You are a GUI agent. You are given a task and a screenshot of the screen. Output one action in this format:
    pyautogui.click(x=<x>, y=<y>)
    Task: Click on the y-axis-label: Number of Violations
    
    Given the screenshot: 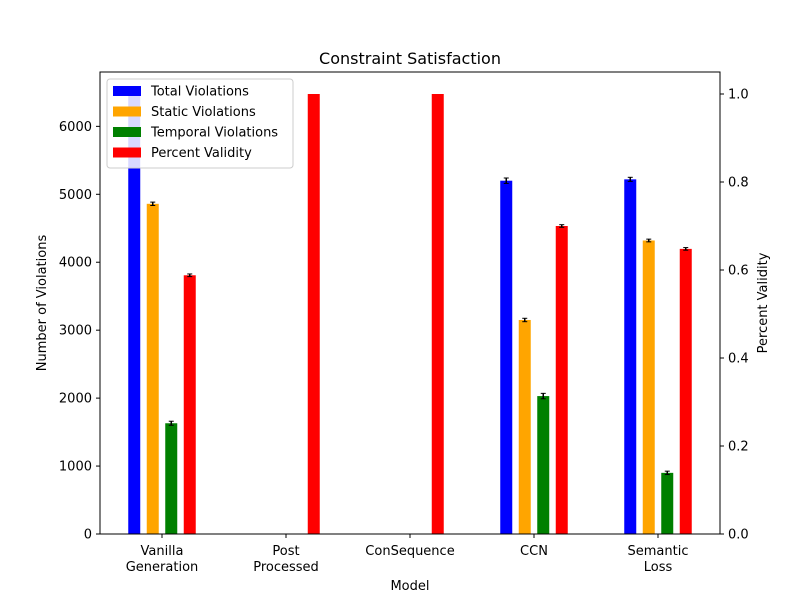 What is the action you would take?
    pyautogui.click(x=42, y=303)
    